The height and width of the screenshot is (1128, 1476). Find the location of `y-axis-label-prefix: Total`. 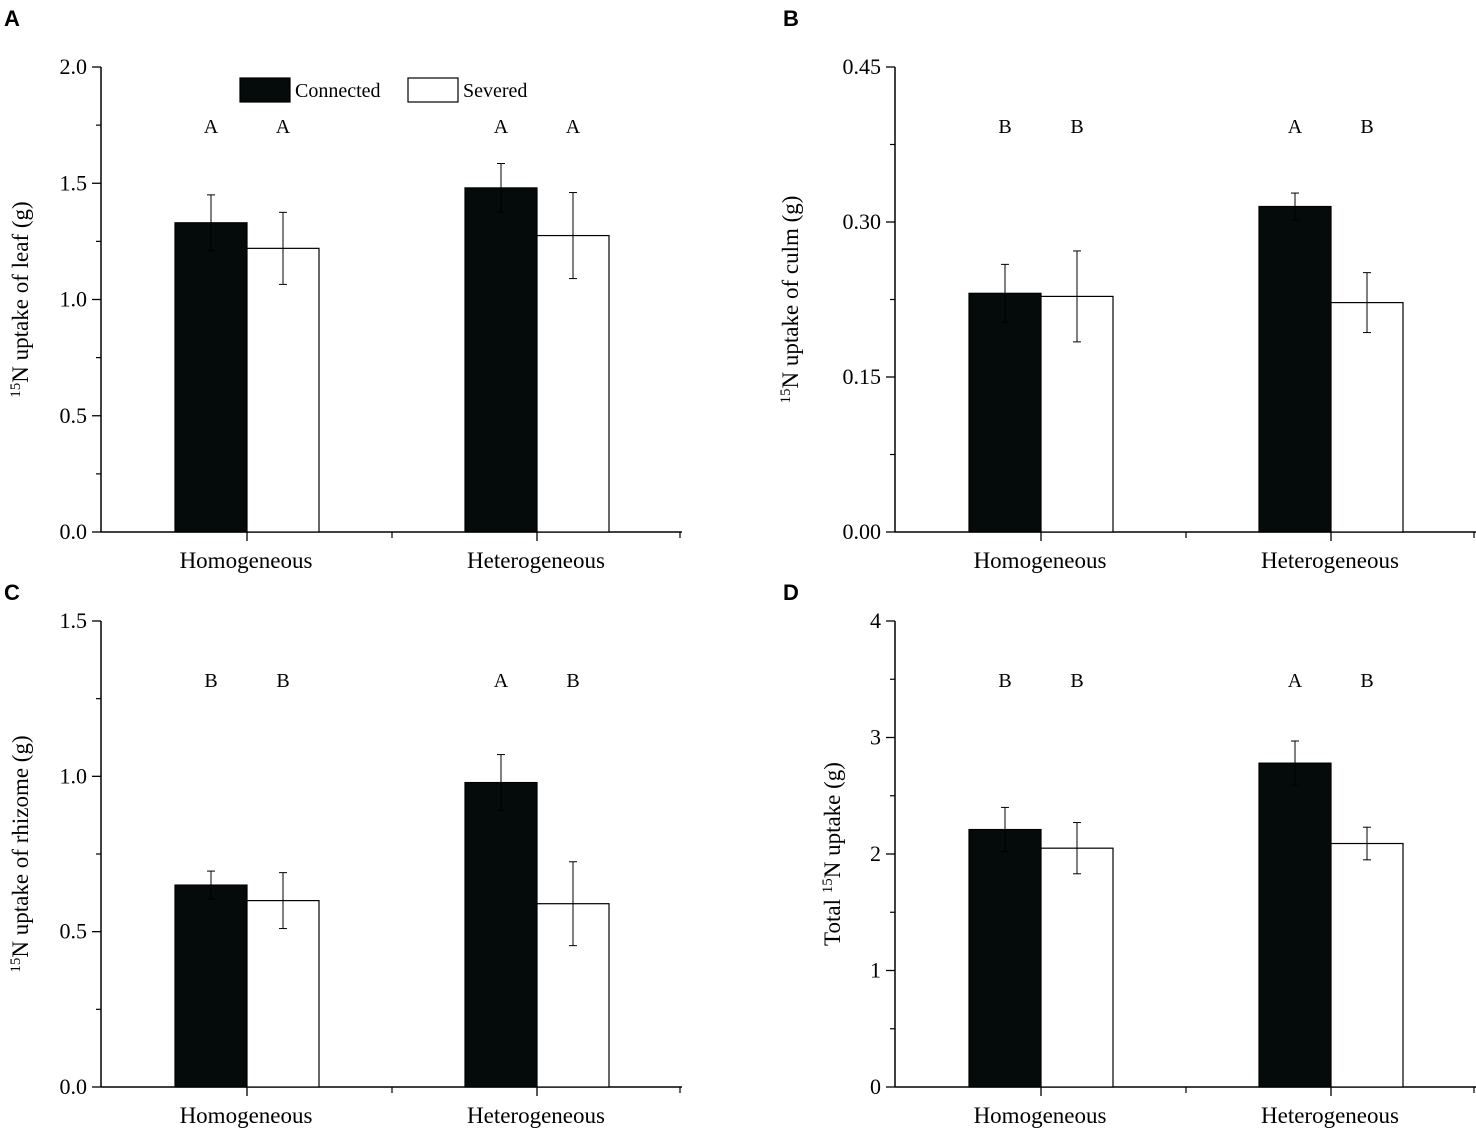

y-axis-label-prefix: Total is located at coordinates (832, 919).